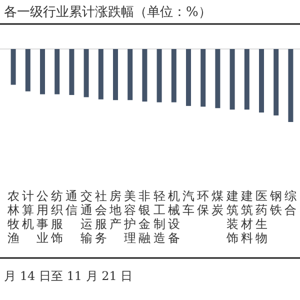 The width and height of the screenshot is (300, 300). I want to click on x-tick-label: 轻工制造, so click(159, 217).